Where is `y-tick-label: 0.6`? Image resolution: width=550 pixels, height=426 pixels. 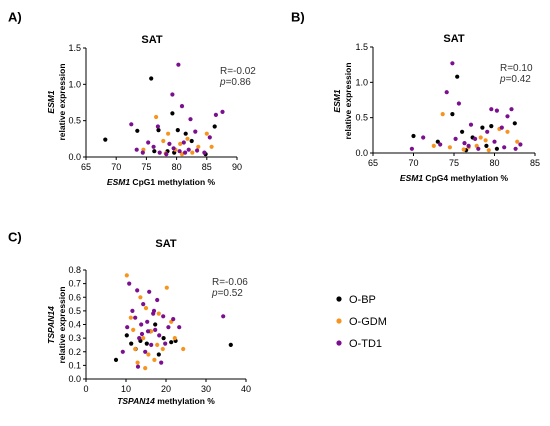
y-tick-label: 0.6 is located at coordinates (74, 297).